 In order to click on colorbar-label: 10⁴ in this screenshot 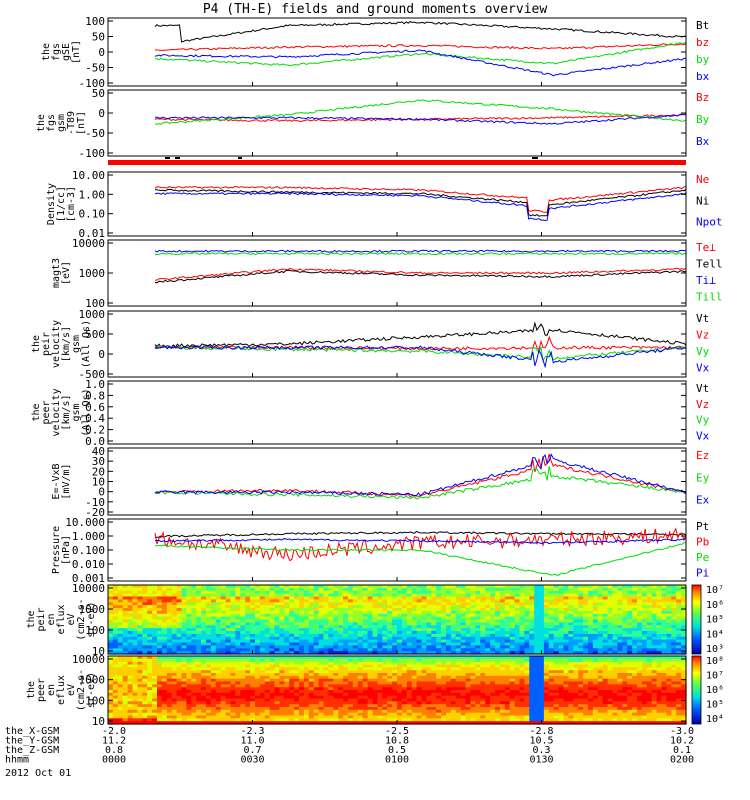, I will do `click(715, 634)`.